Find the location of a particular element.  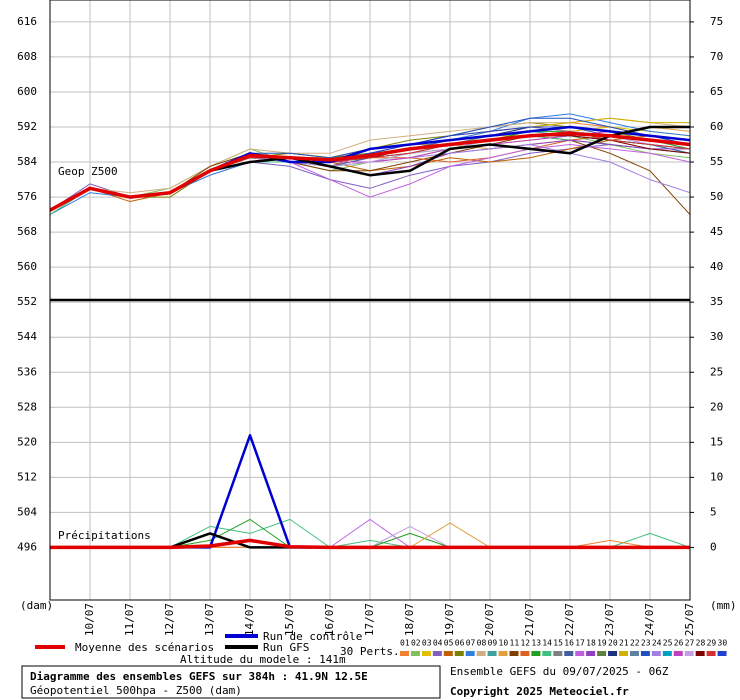

y-tick-label: 608 is located at coordinates (27, 56).